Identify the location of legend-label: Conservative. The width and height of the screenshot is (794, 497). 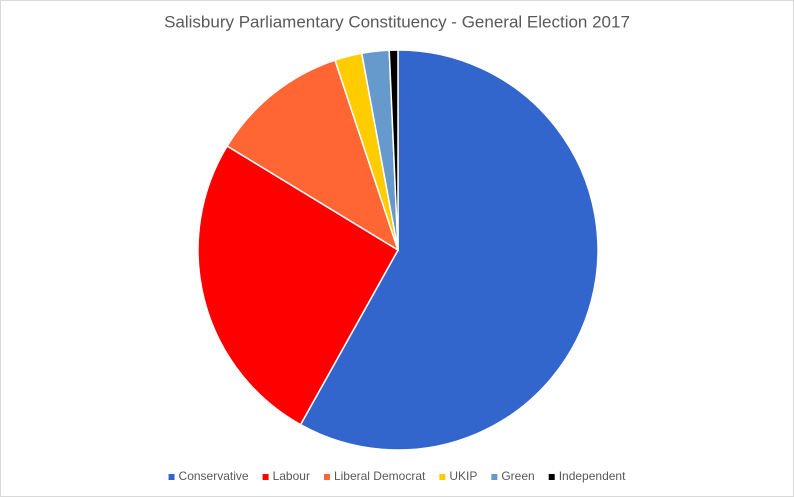
(214, 476).